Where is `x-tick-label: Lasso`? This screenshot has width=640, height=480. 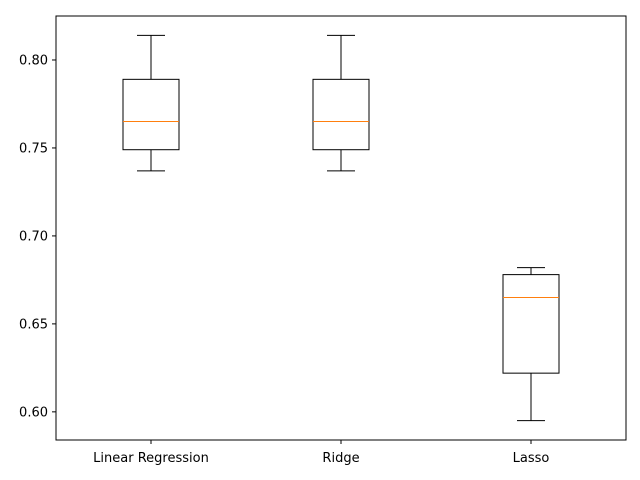 x-tick-label: Lasso is located at coordinates (531, 458).